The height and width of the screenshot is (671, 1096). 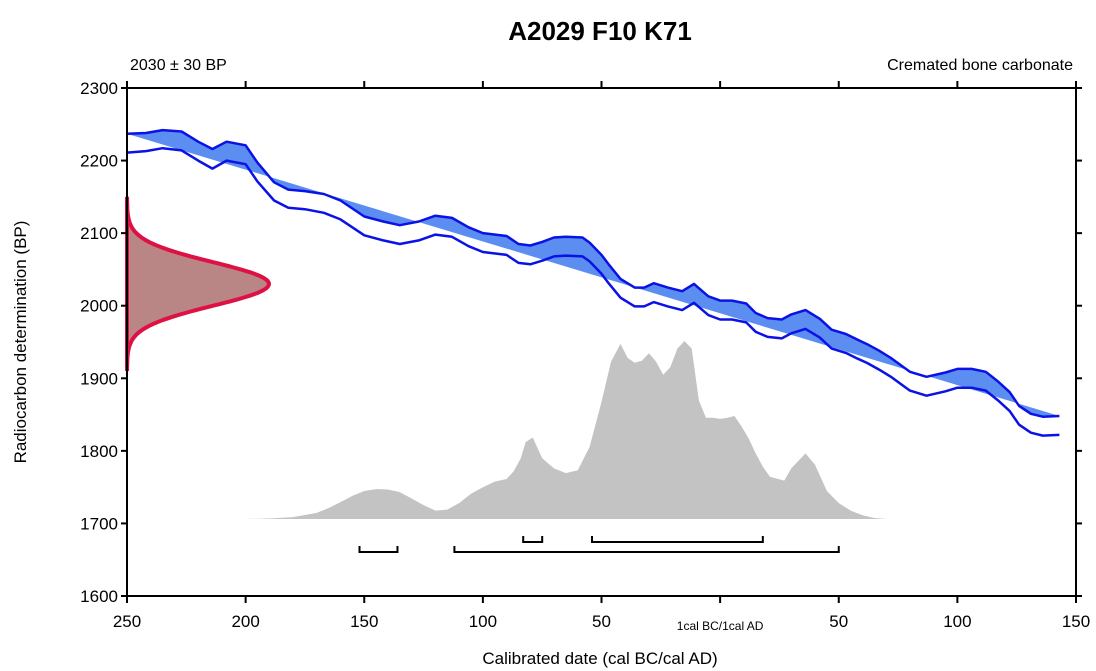 I want to click on radiocarbon-distribution-layer, so click(x=198, y=284).